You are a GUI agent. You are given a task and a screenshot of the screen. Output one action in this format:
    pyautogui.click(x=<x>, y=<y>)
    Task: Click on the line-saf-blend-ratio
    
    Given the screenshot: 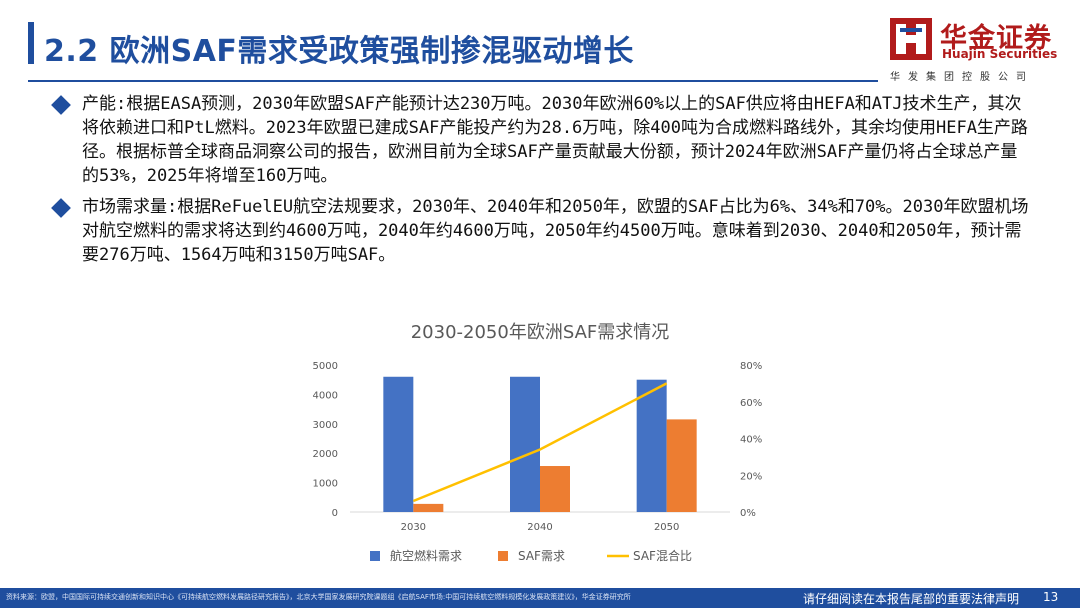 What is the action you would take?
    pyautogui.click(x=540, y=442)
    